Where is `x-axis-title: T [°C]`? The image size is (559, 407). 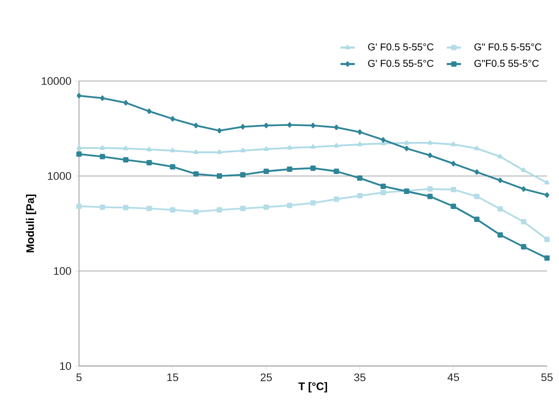
x-axis-title: T [°C] is located at coordinates (313, 387).